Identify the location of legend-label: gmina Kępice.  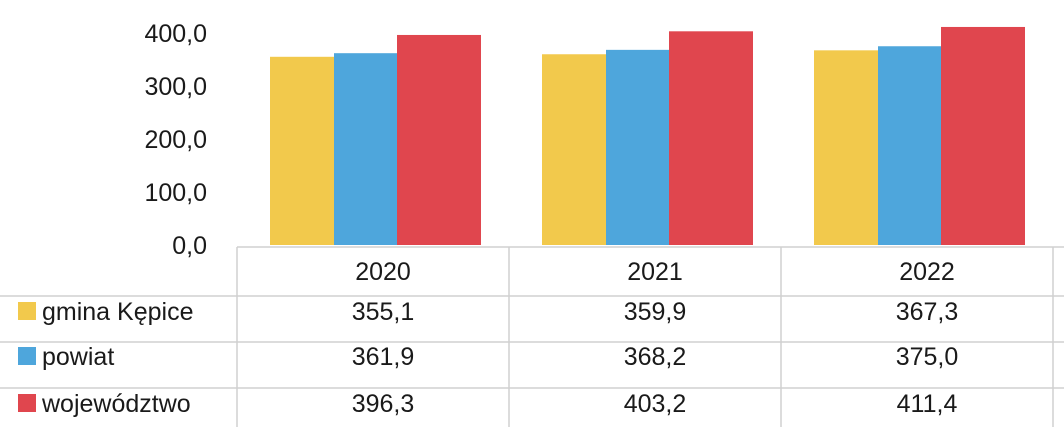
(117, 312).